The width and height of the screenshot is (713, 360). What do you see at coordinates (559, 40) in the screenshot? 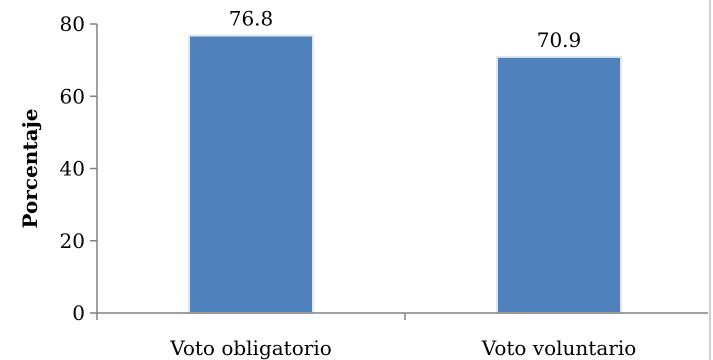
I see `bar-value-label: 70.9` at bounding box center [559, 40].